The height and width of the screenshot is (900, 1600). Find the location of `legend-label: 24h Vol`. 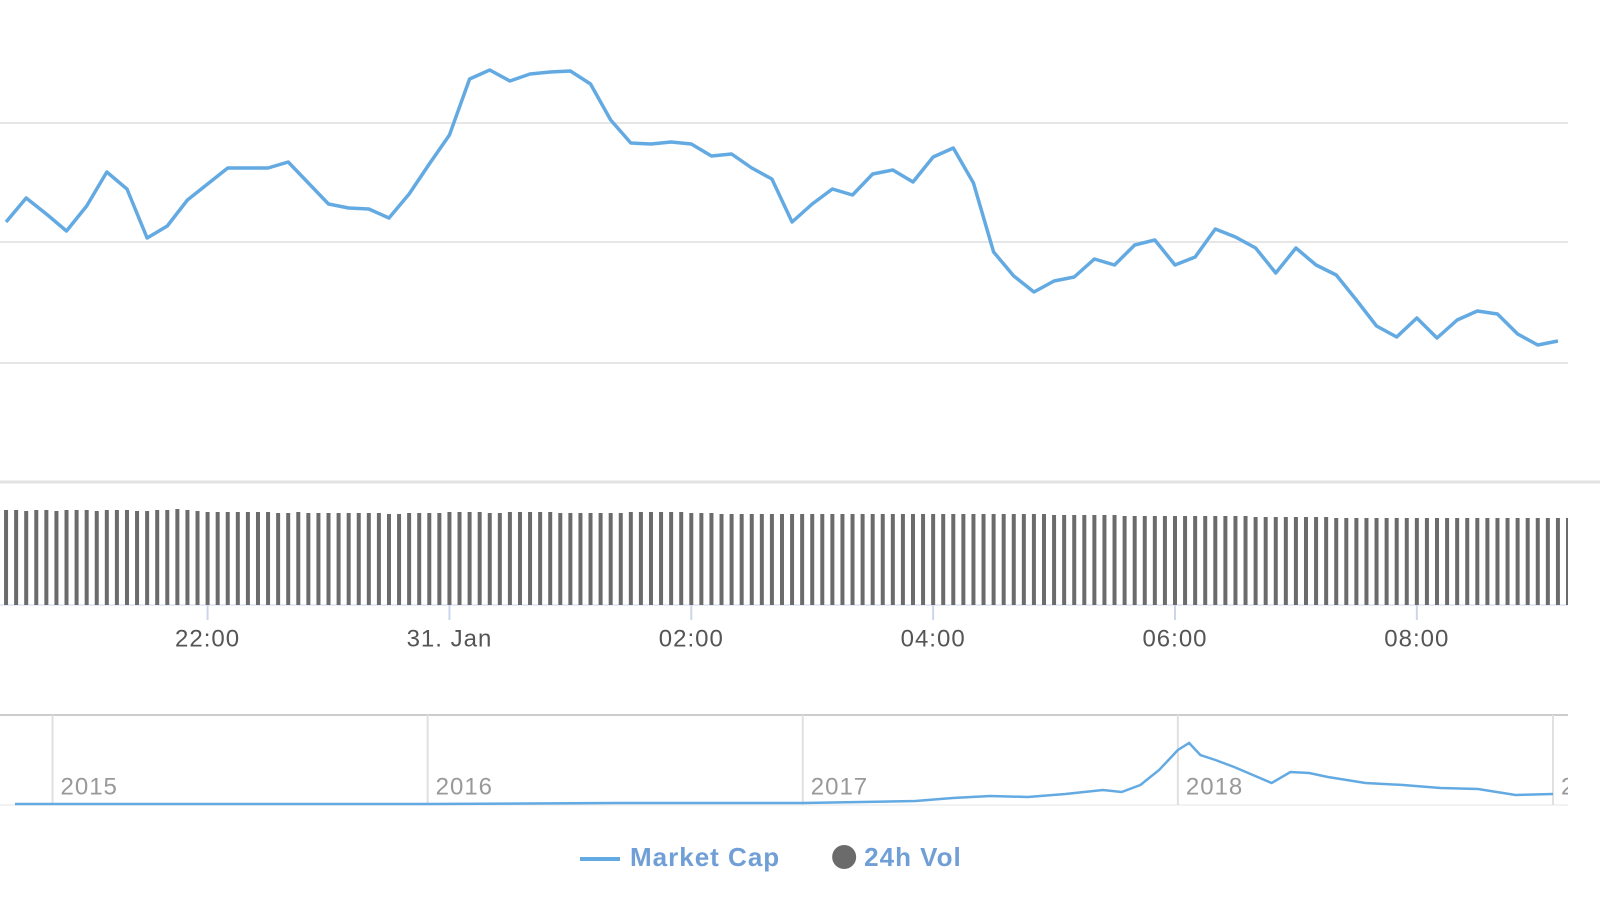

legend-label: 24h Vol is located at coordinates (913, 857).